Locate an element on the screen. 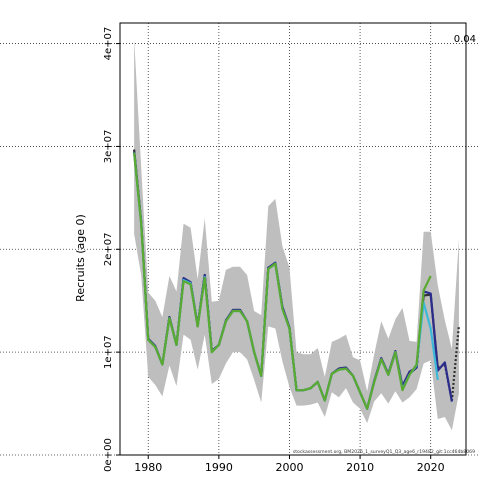 The width and height of the screenshot is (480, 480). corner-value-label: 0.04 is located at coordinates (465, 39).